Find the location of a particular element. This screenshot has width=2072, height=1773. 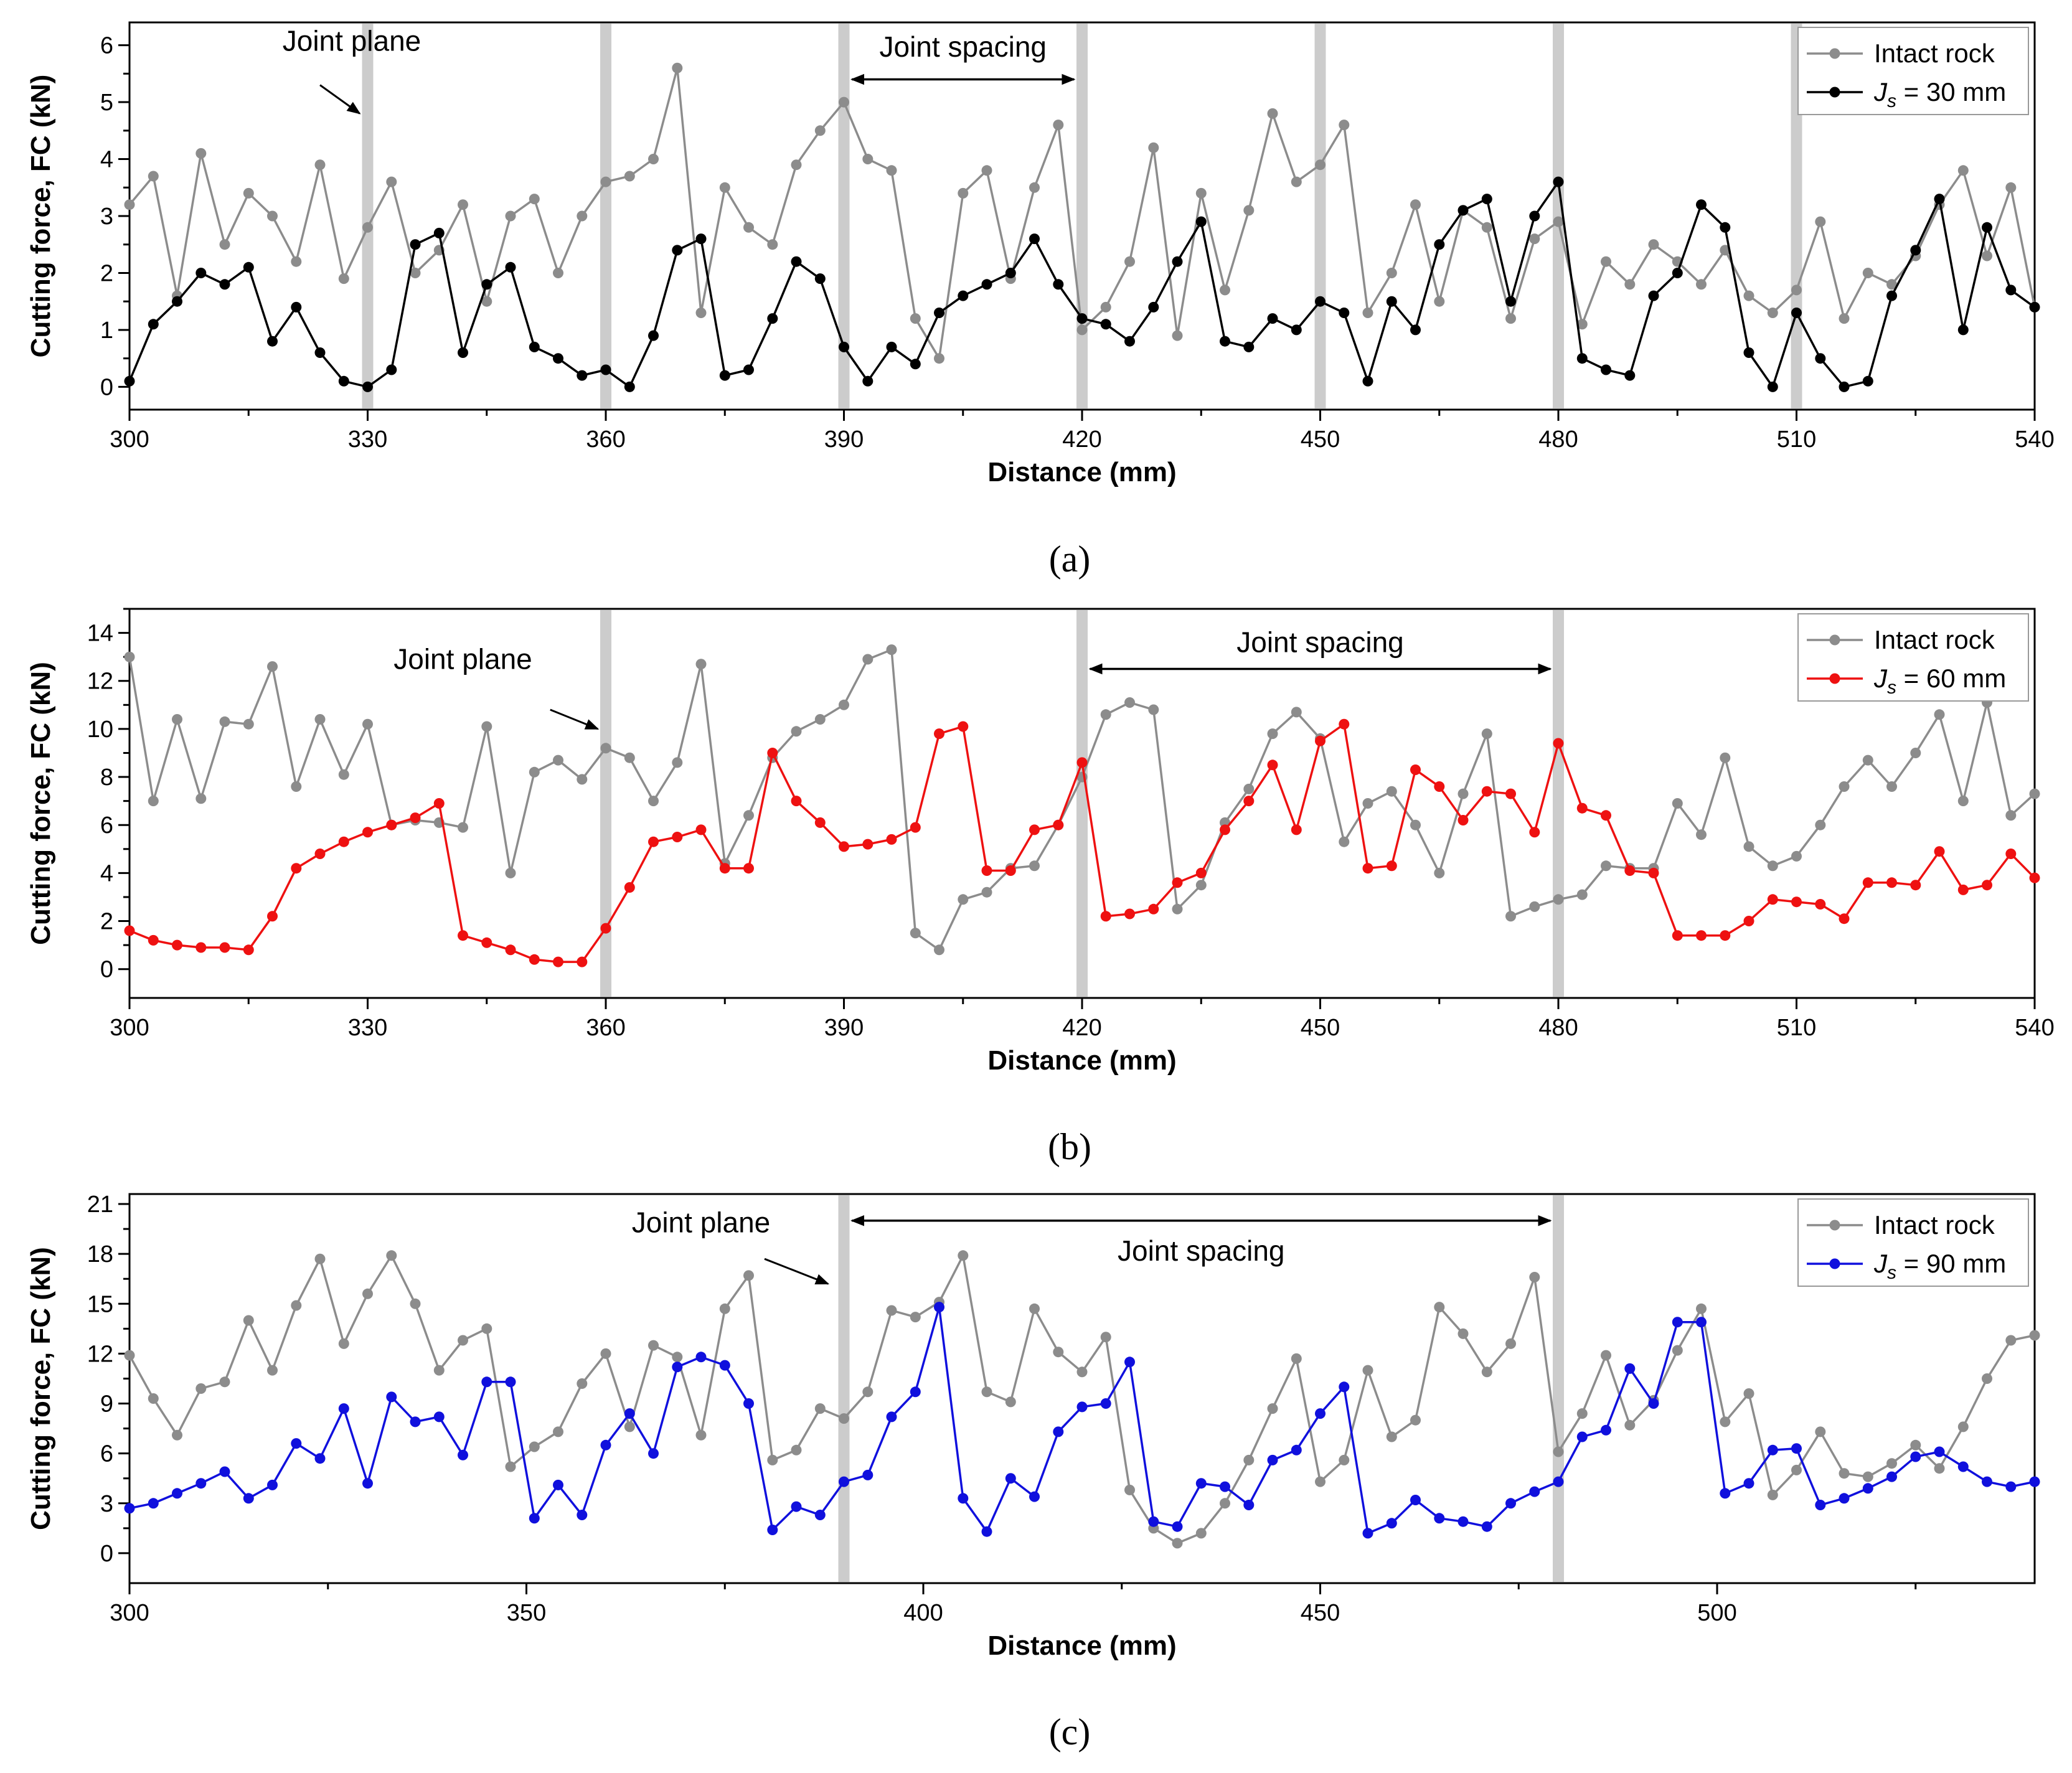

y-tick-label: 15 is located at coordinates (100, 1304).